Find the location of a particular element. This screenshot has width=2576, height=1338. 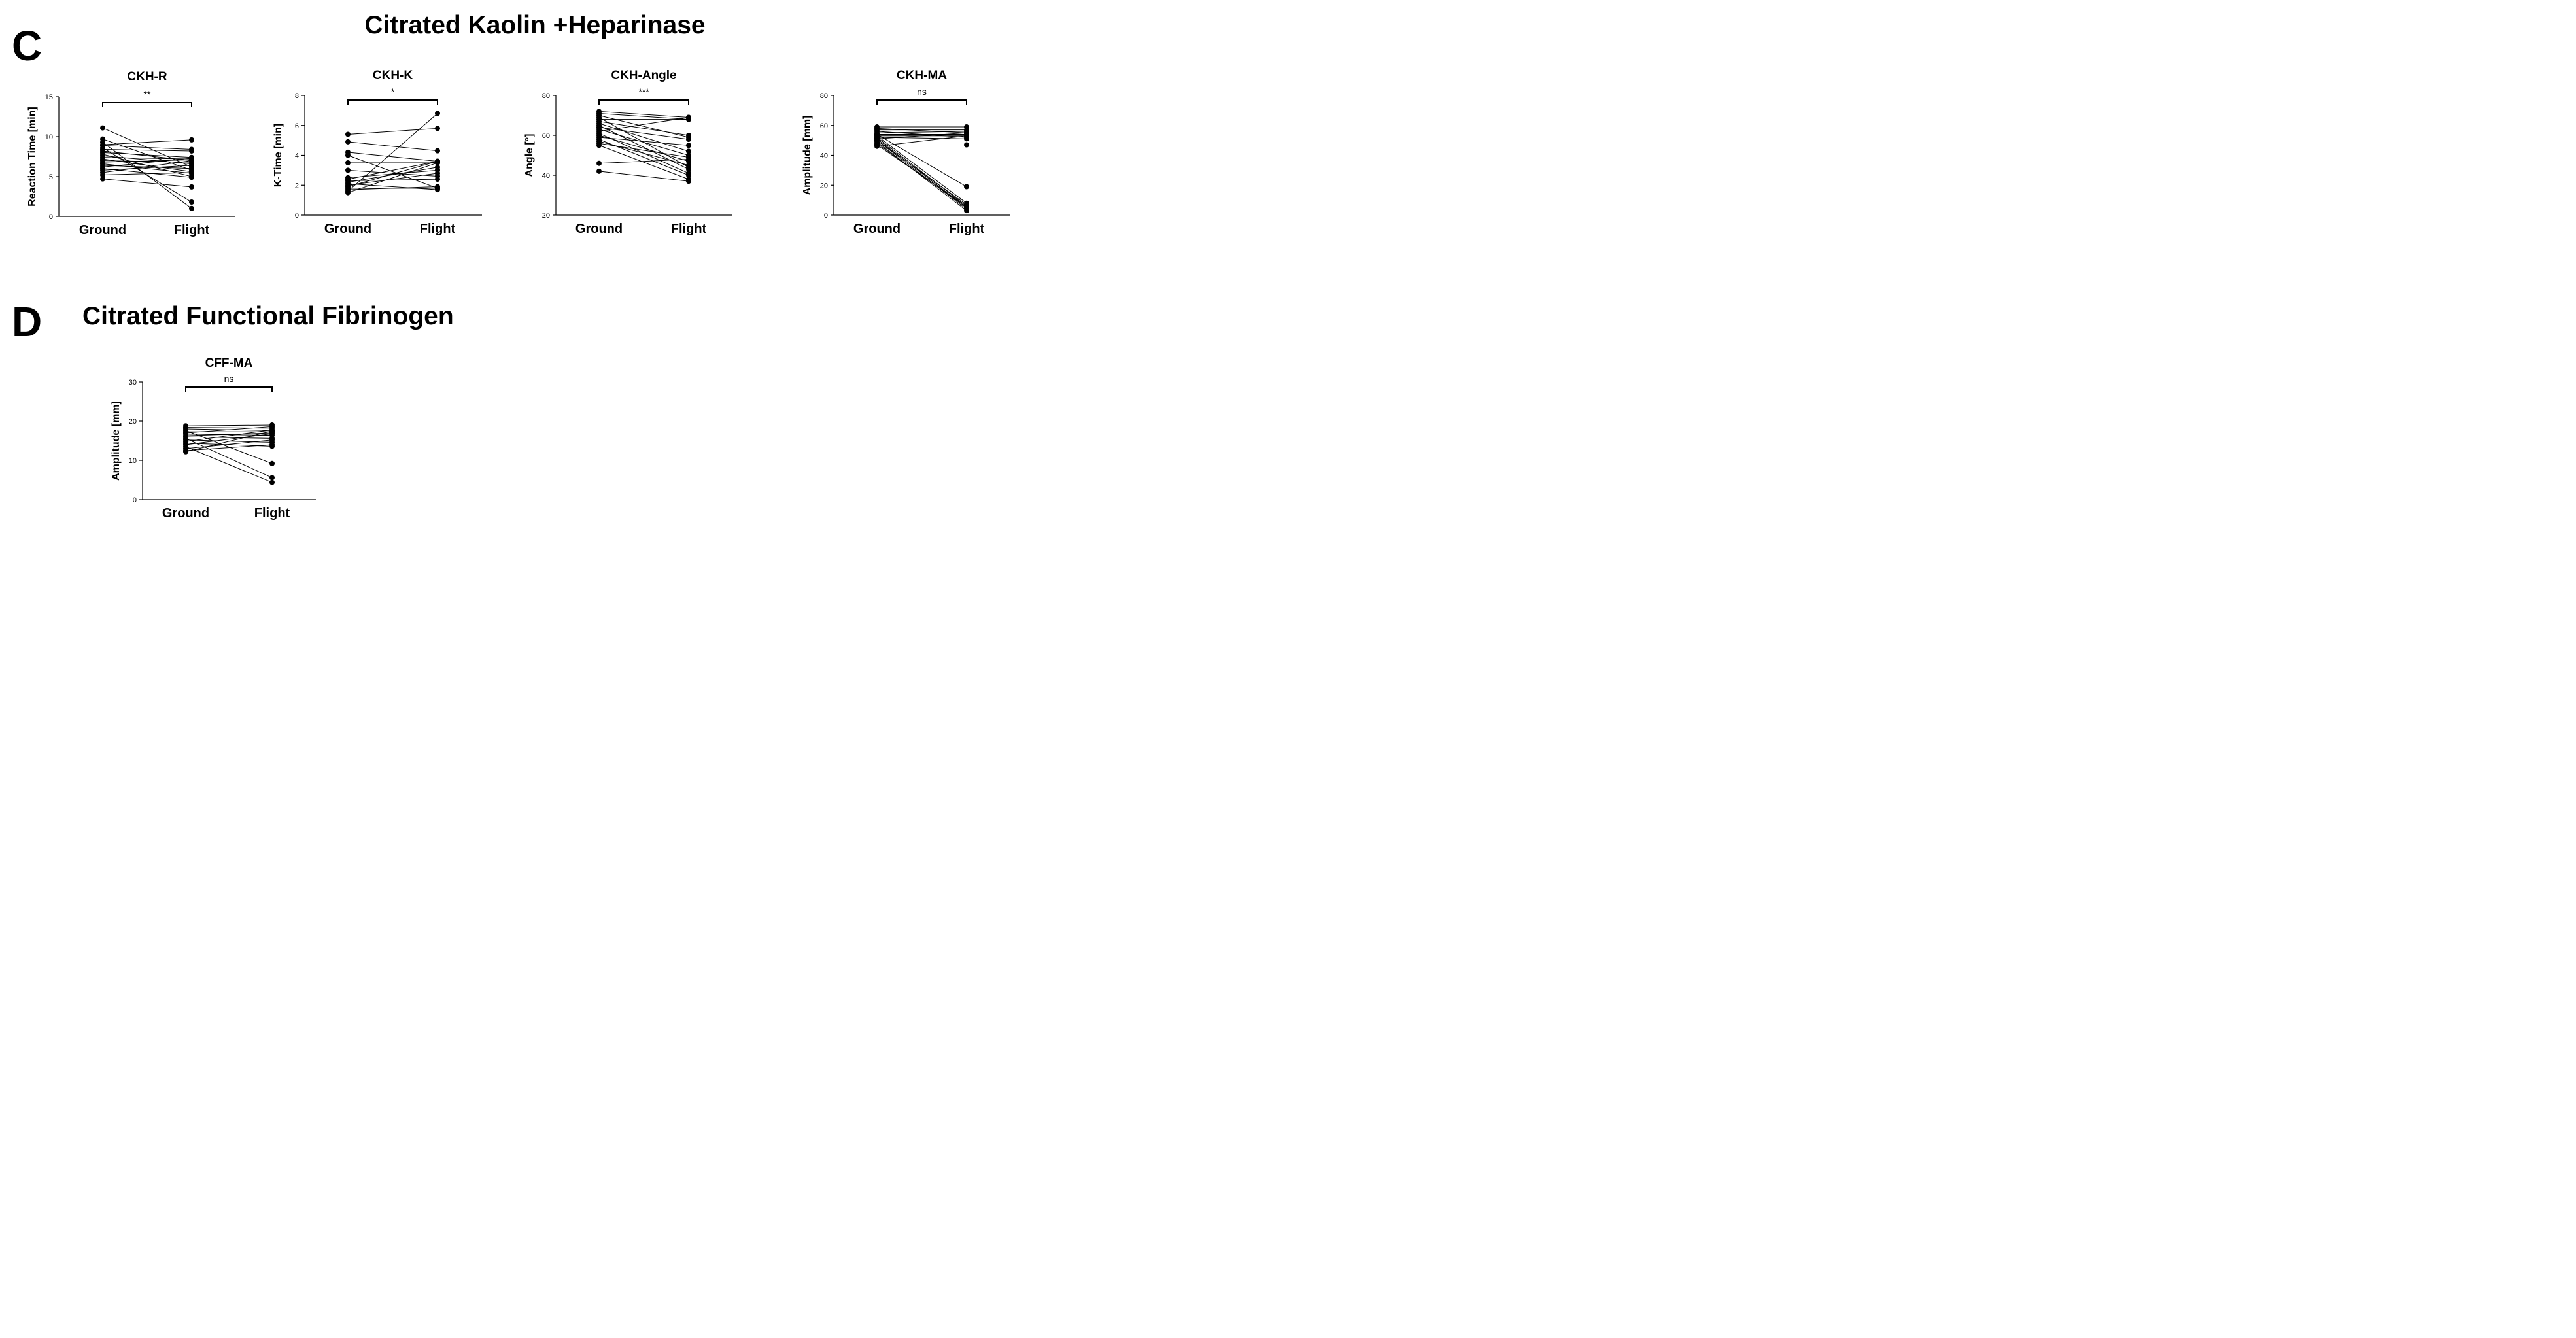

y-tick-label: 10 is located at coordinates (133, 461).